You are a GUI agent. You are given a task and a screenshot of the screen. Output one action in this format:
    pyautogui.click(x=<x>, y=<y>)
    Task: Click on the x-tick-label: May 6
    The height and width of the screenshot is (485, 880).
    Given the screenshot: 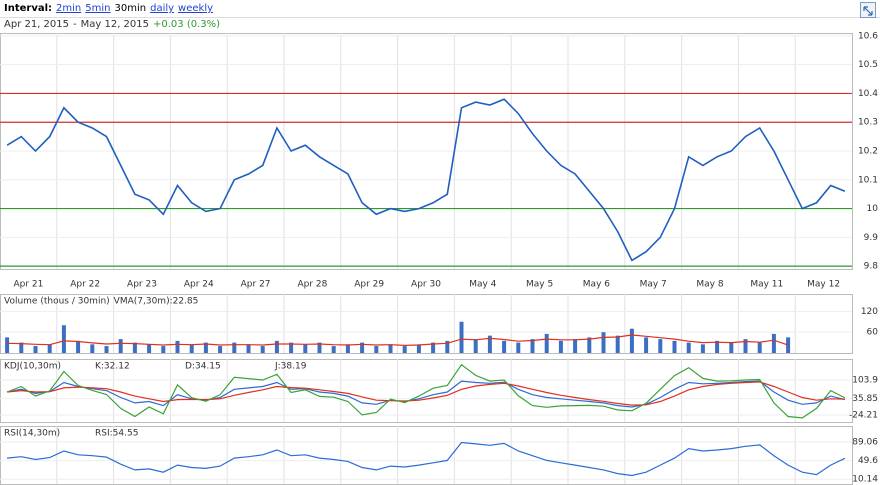 What is the action you would take?
    pyautogui.click(x=596, y=285)
    